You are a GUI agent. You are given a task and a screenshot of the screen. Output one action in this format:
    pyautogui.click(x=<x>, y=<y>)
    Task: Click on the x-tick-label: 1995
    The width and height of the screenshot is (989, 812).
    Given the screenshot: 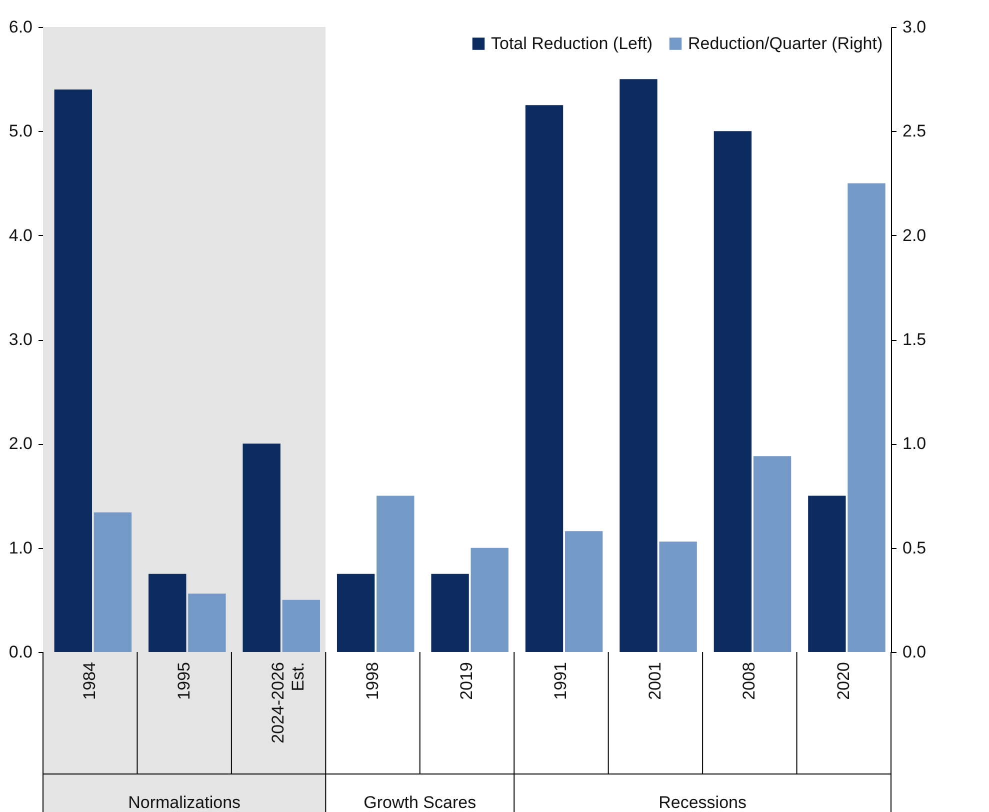 What is the action you would take?
    pyautogui.click(x=184, y=681)
    